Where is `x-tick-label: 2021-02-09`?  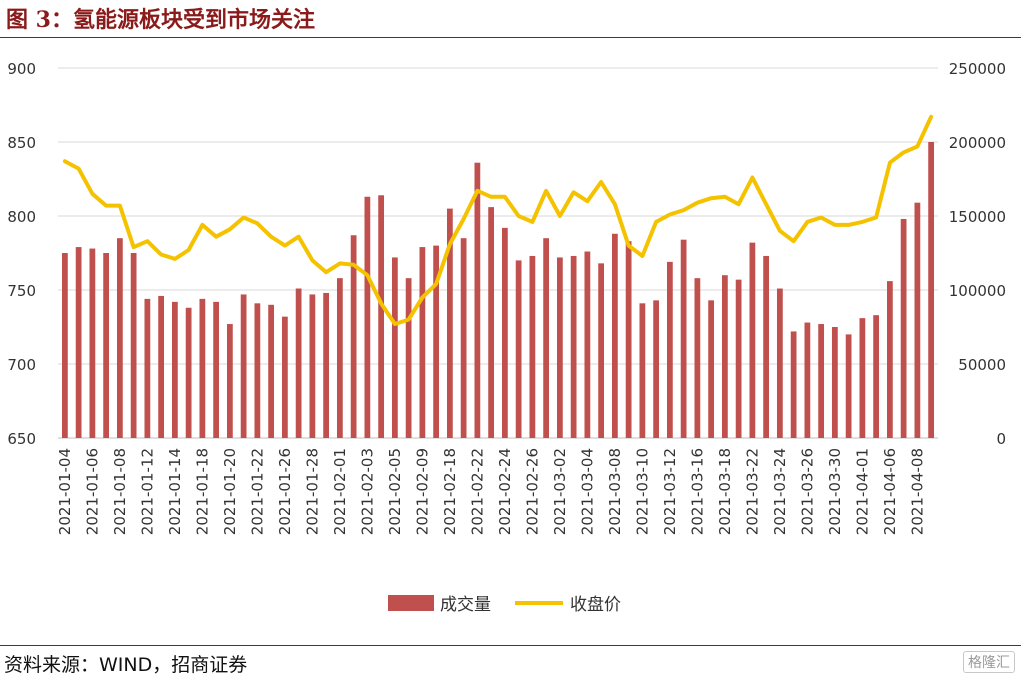 x-tick-label: 2021-02-09 is located at coordinates (422, 491).